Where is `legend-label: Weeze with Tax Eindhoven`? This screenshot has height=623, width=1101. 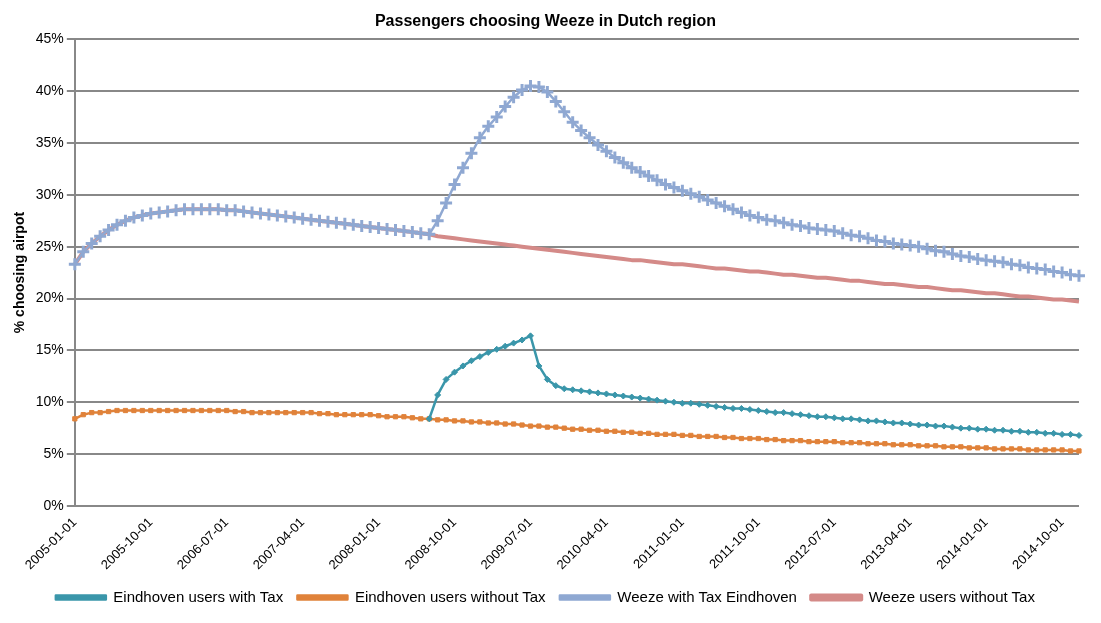
legend-label: Weeze with Tax Eindhoven is located at coordinates (707, 596).